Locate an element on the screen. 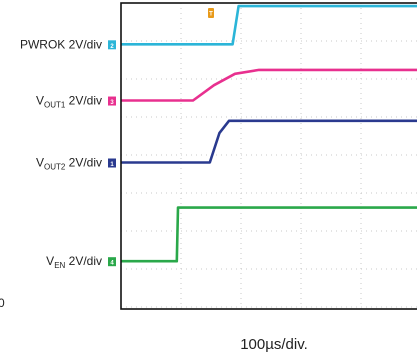 The width and height of the screenshot is (417, 358). channel-marker-vout1 is located at coordinates (112, 101).